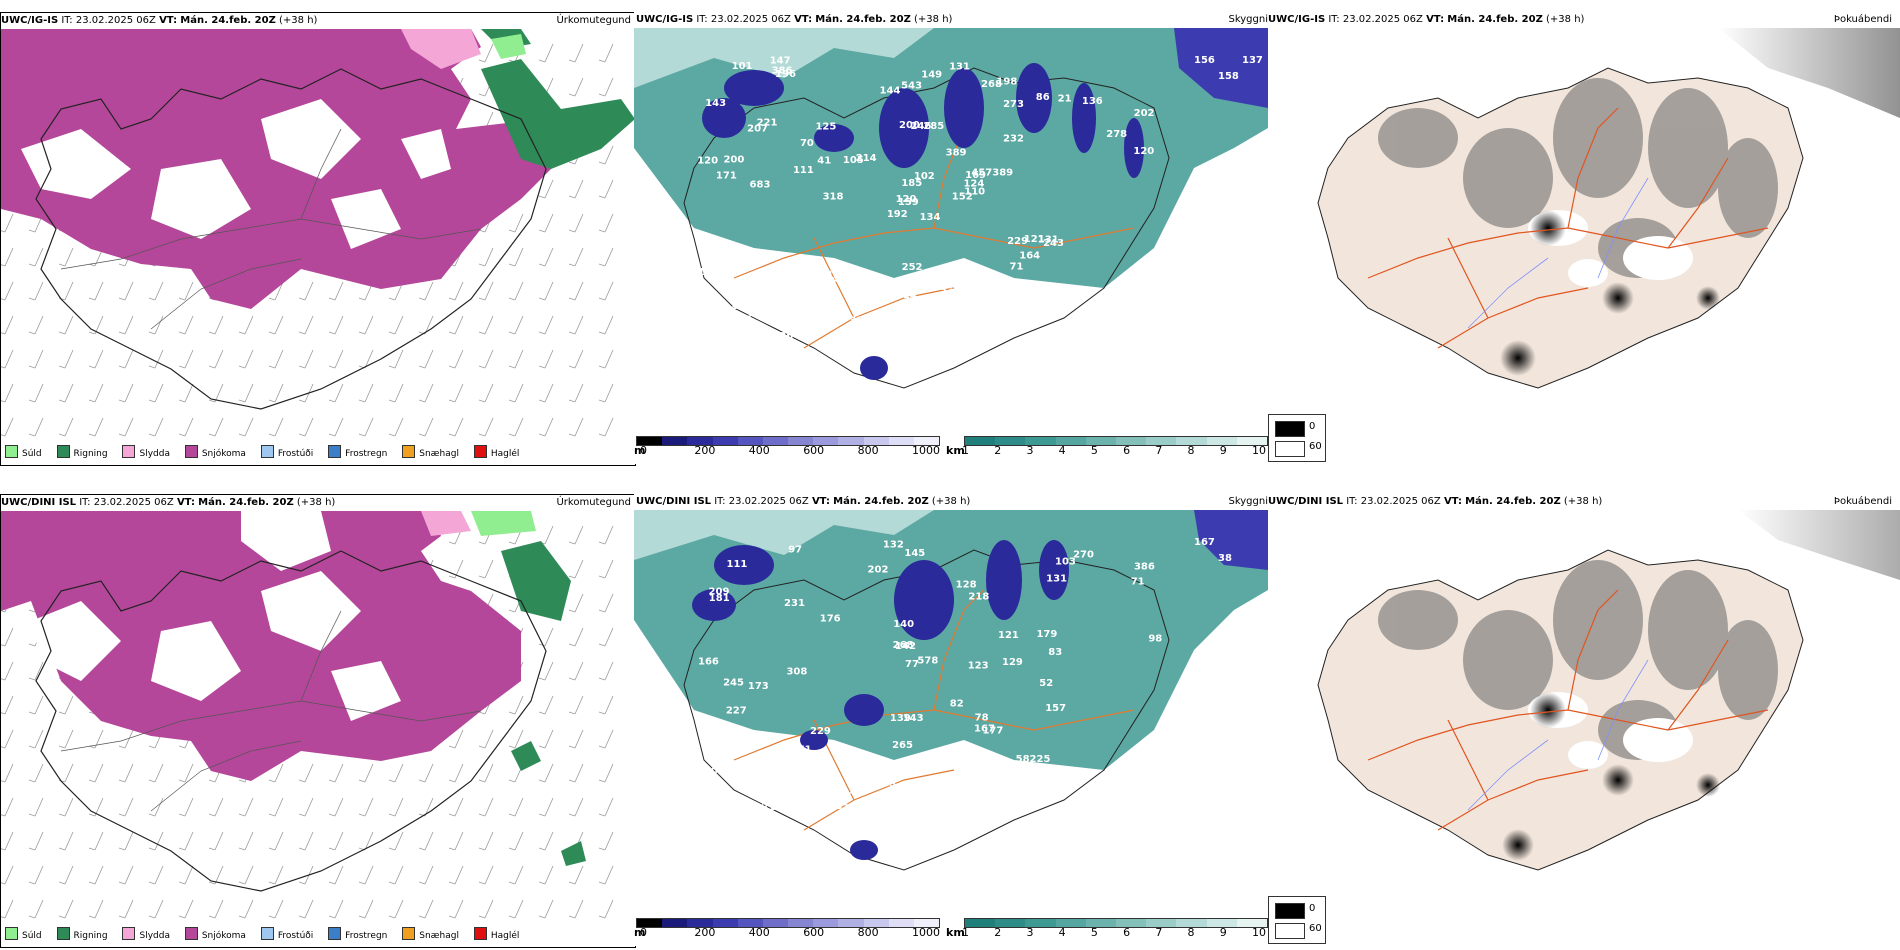 This screenshot has height=950, width=1900. What do you see at coordinates (1127, 932) in the screenshot?
I see `colorbar-tick: 6` at bounding box center [1127, 932].